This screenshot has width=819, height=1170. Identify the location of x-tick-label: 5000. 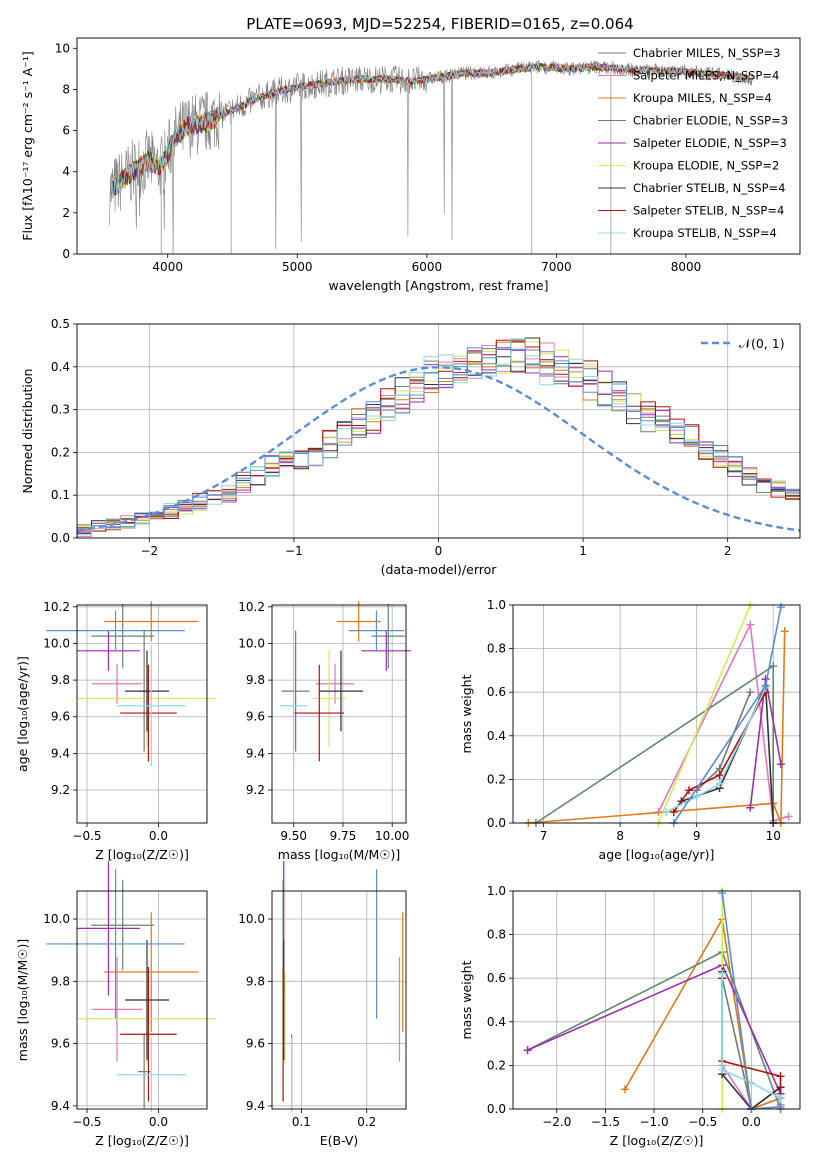
(297, 267).